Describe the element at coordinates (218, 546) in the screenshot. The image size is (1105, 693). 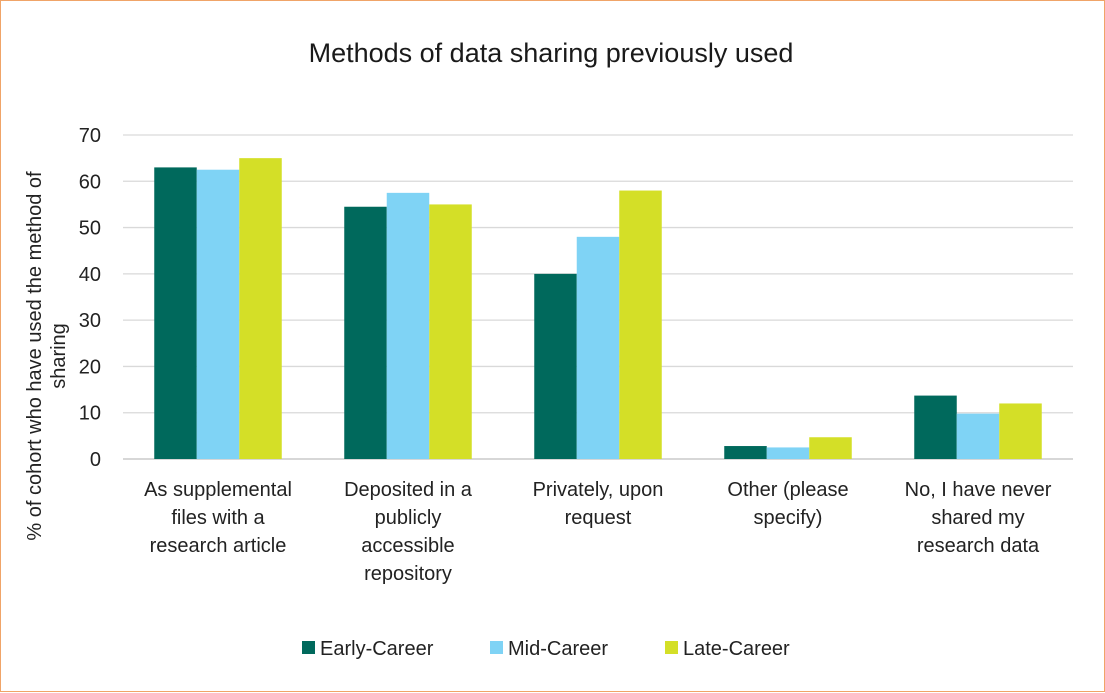
I see `category-label-line: research article` at that location.